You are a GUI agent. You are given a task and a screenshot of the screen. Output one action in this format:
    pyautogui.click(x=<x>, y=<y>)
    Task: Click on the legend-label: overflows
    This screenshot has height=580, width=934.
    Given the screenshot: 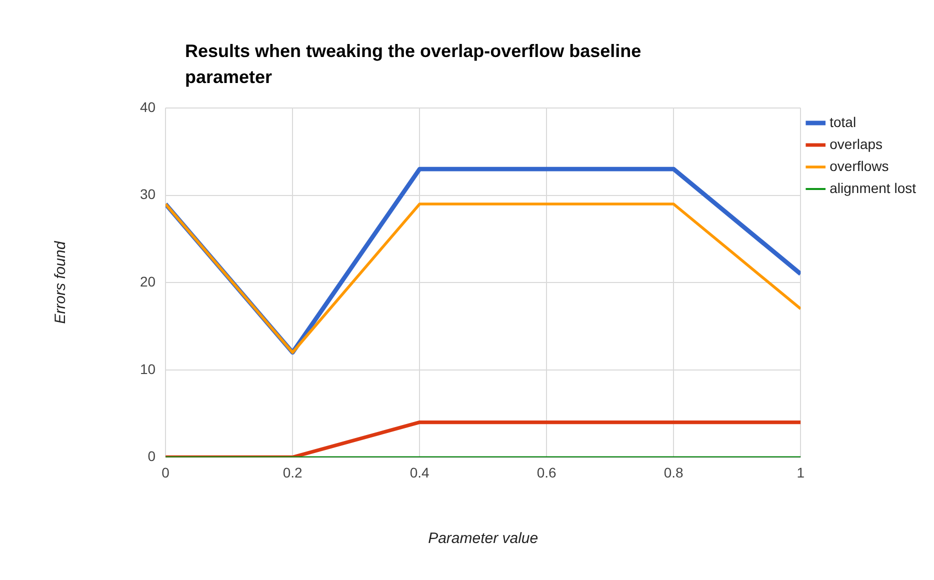 What is the action you would take?
    pyautogui.click(x=859, y=166)
    